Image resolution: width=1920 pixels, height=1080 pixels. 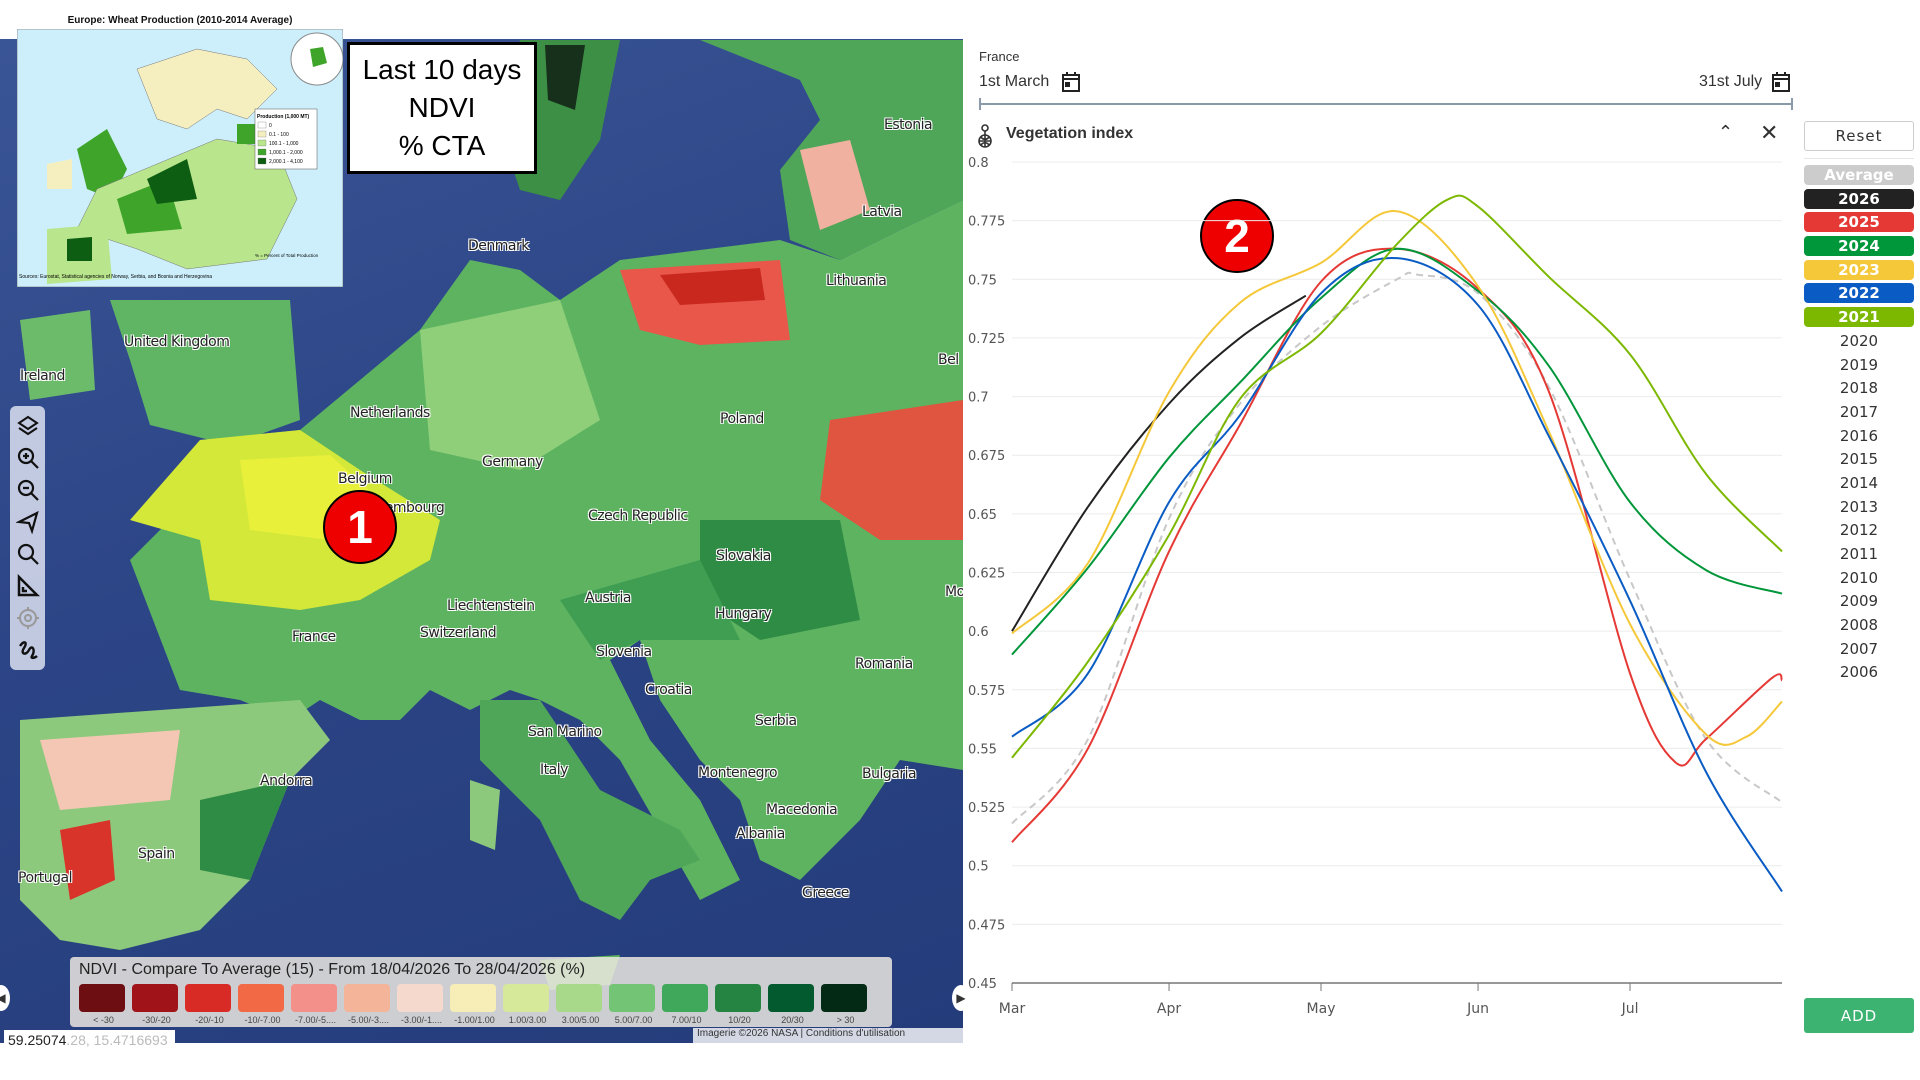 What do you see at coordinates (1859, 530) in the screenshot?
I see `year-toggle-2012: 2012` at bounding box center [1859, 530].